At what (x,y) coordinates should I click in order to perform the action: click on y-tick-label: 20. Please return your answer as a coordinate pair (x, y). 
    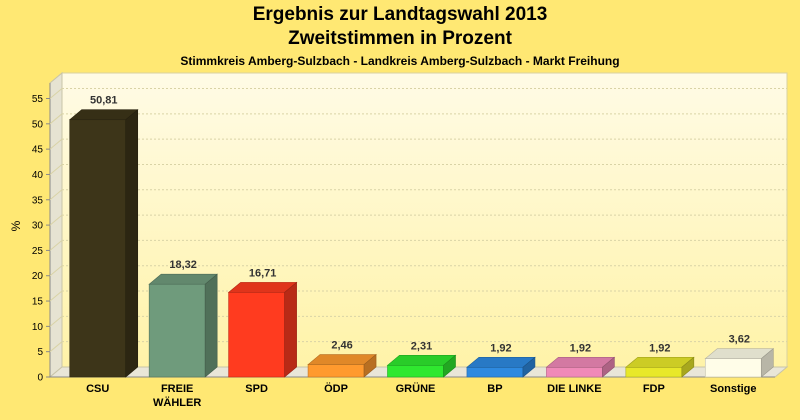
    Looking at the image, I should click on (38, 276).